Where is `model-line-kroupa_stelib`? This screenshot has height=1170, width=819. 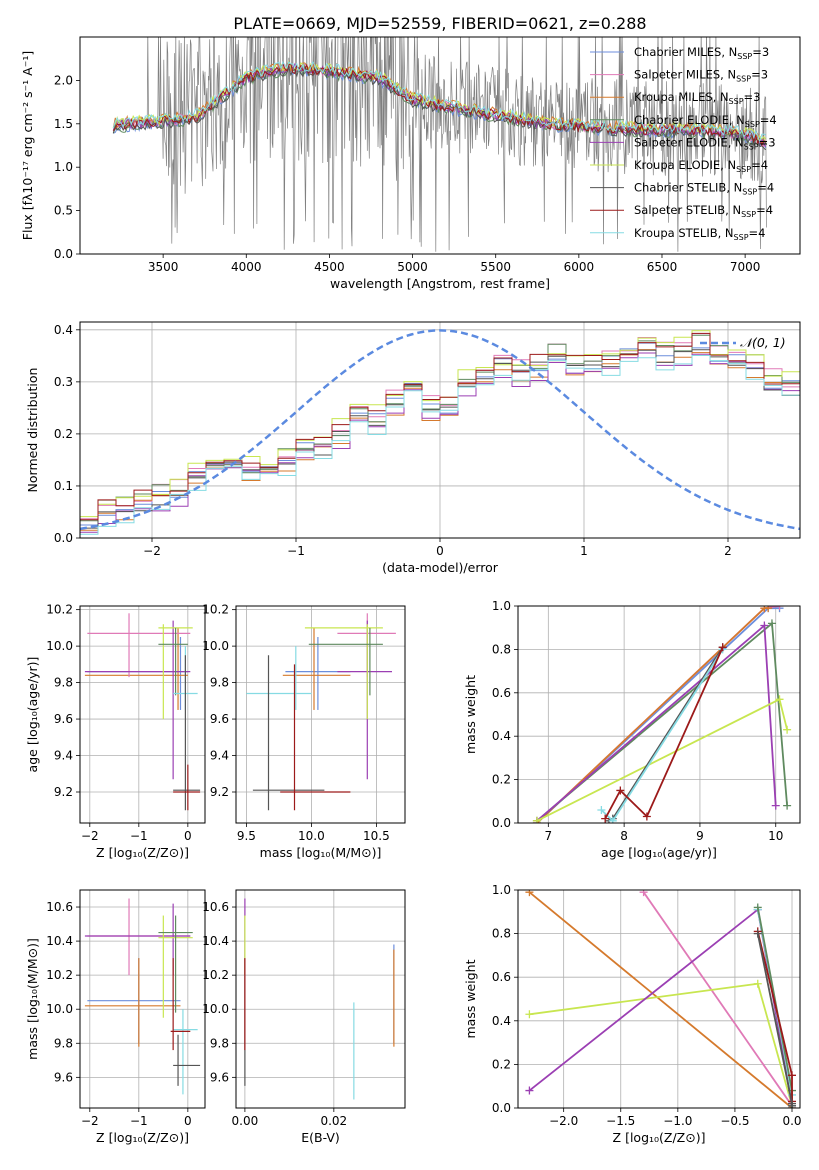 model-line-kroupa_stelib is located at coordinates (439, 102).